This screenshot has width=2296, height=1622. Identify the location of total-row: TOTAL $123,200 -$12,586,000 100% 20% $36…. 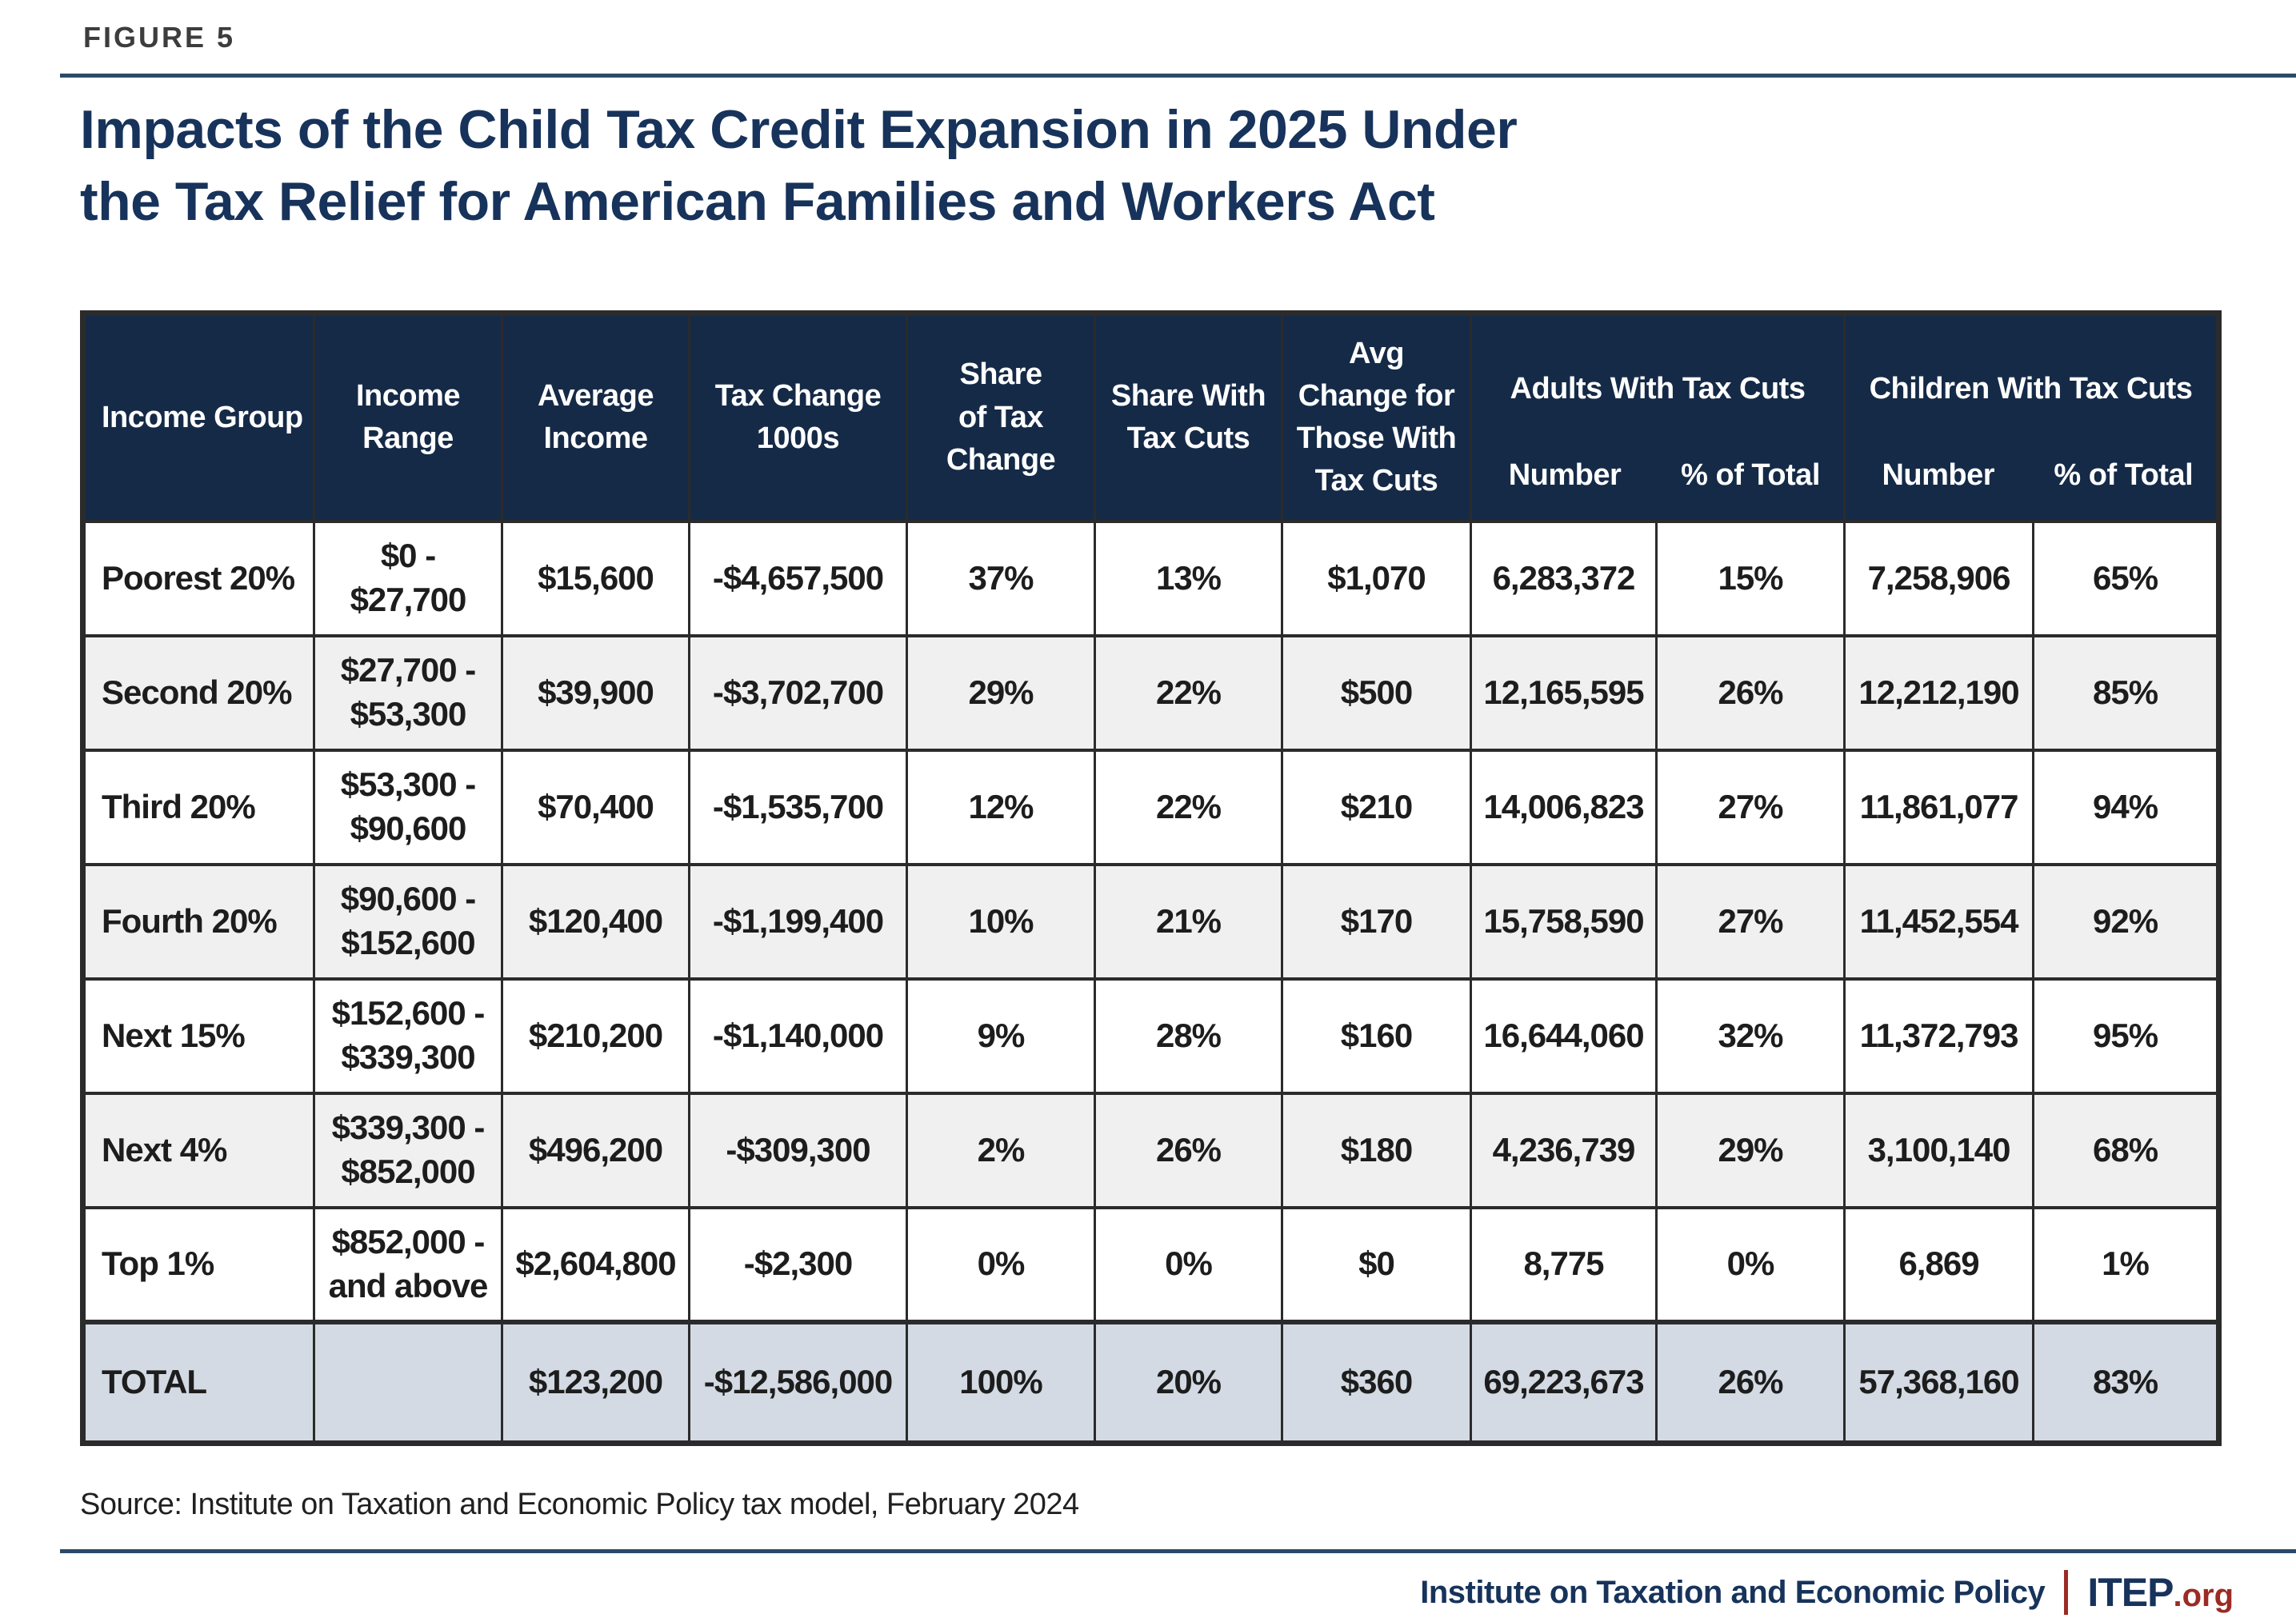
(1151, 1382).